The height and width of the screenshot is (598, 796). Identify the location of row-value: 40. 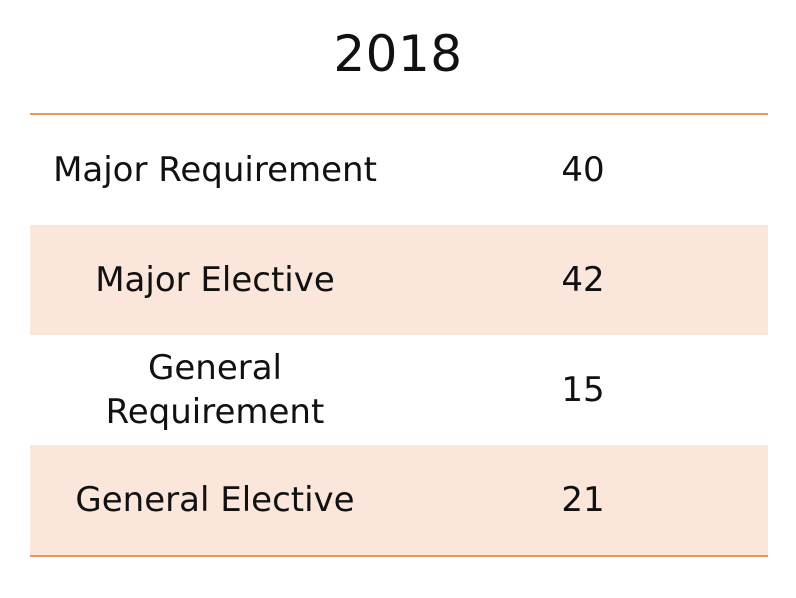
(583, 170).